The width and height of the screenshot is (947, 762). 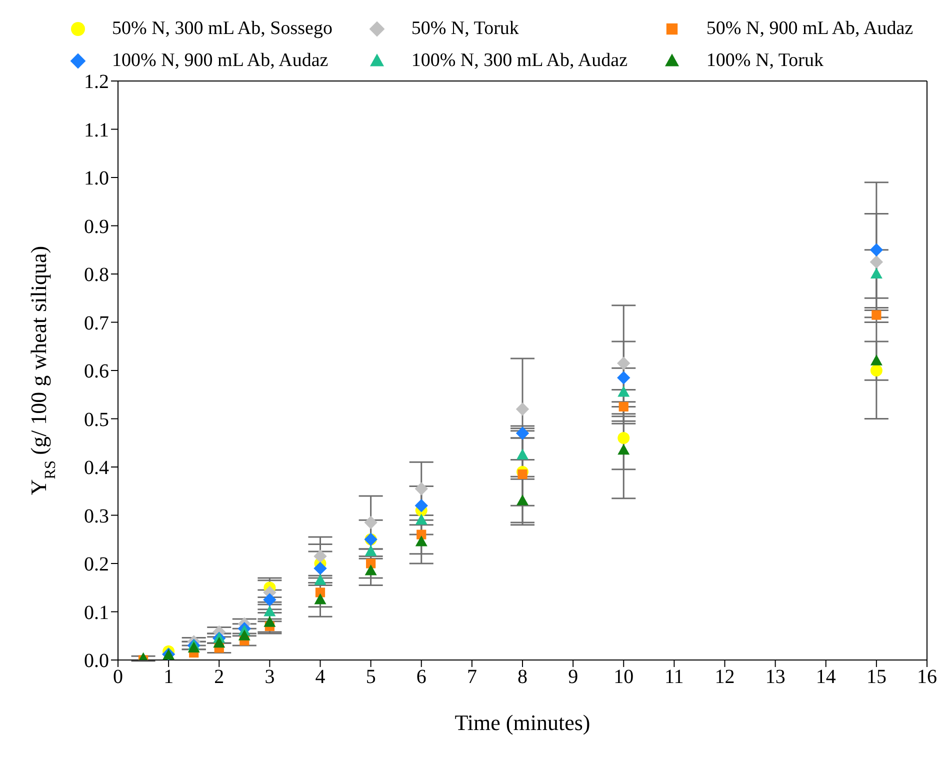 What do you see at coordinates (269, 677) in the screenshot?
I see `x-tick-label: 3` at bounding box center [269, 677].